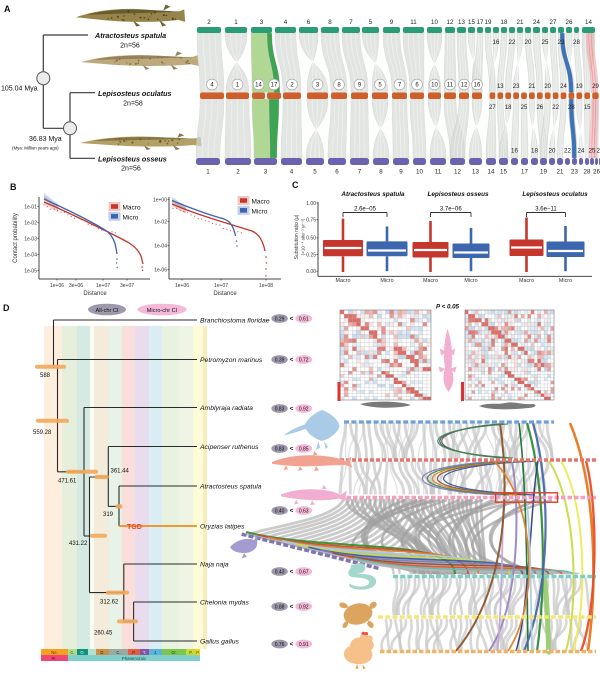 Image resolution: width=600 pixels, height=674 pixels. What do you see at coordinates (311, 204) in the screenshot?
I see `svg-text: 1.00` at bounding box center [311, 204].